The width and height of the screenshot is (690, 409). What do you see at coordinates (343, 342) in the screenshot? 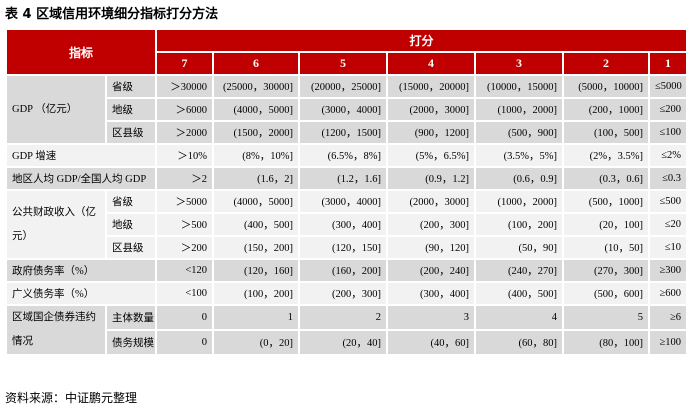
I see `score-cell: (20，40]` at bounding box center [343, 342].